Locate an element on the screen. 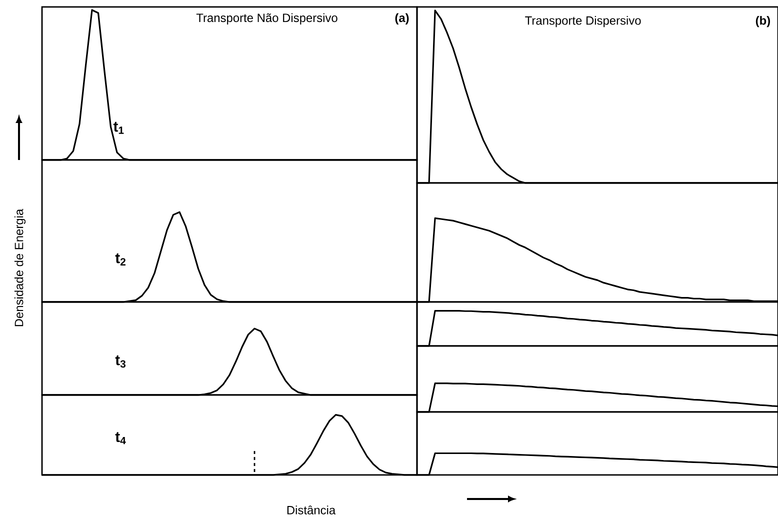 The height and width of the screenshot is (522, 778). annotation: t$_{2}$ is located at coordinates (120, 259).